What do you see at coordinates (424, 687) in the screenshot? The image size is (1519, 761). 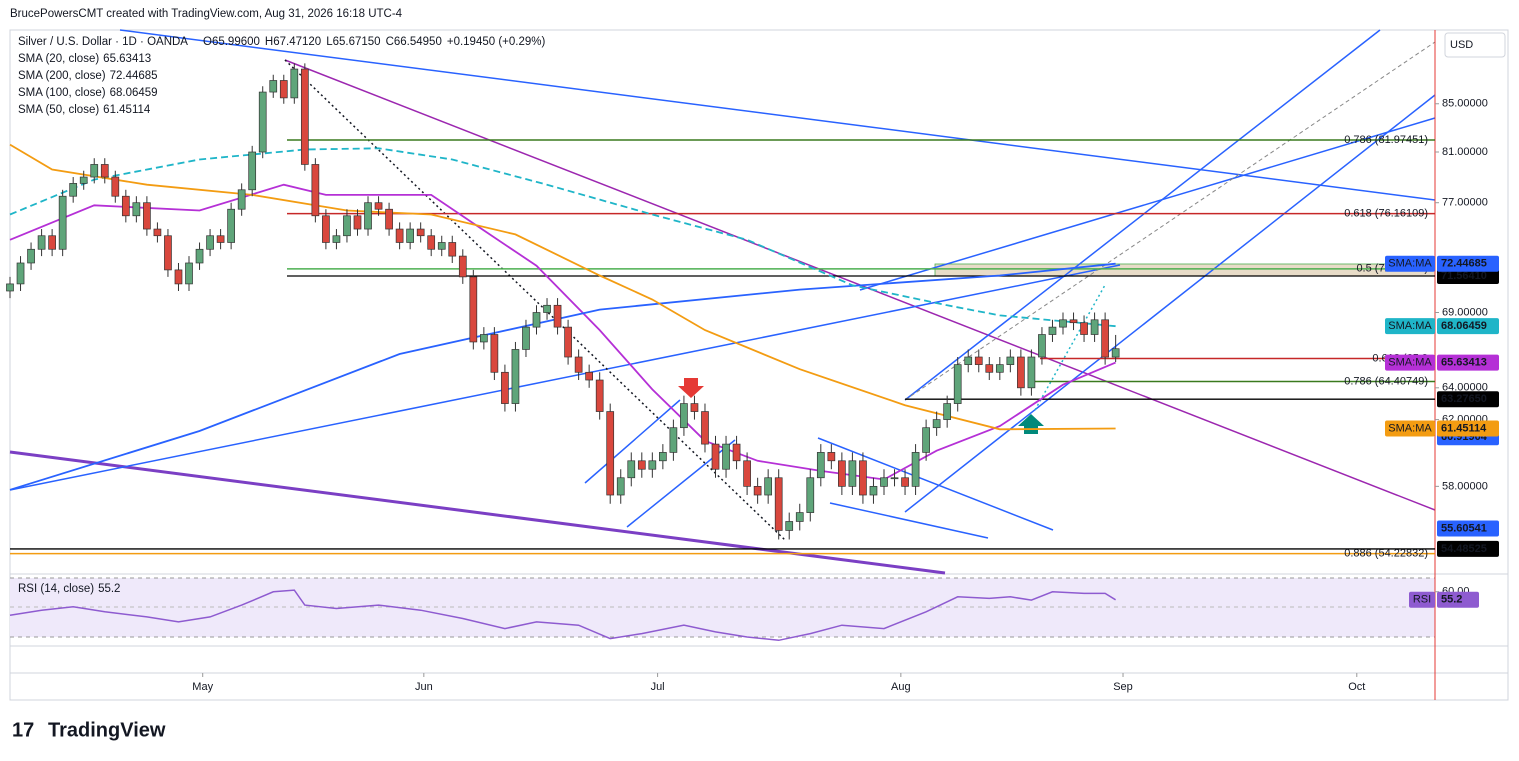 I see `x-tick-label: Jun` at bounding box center [424, 687].